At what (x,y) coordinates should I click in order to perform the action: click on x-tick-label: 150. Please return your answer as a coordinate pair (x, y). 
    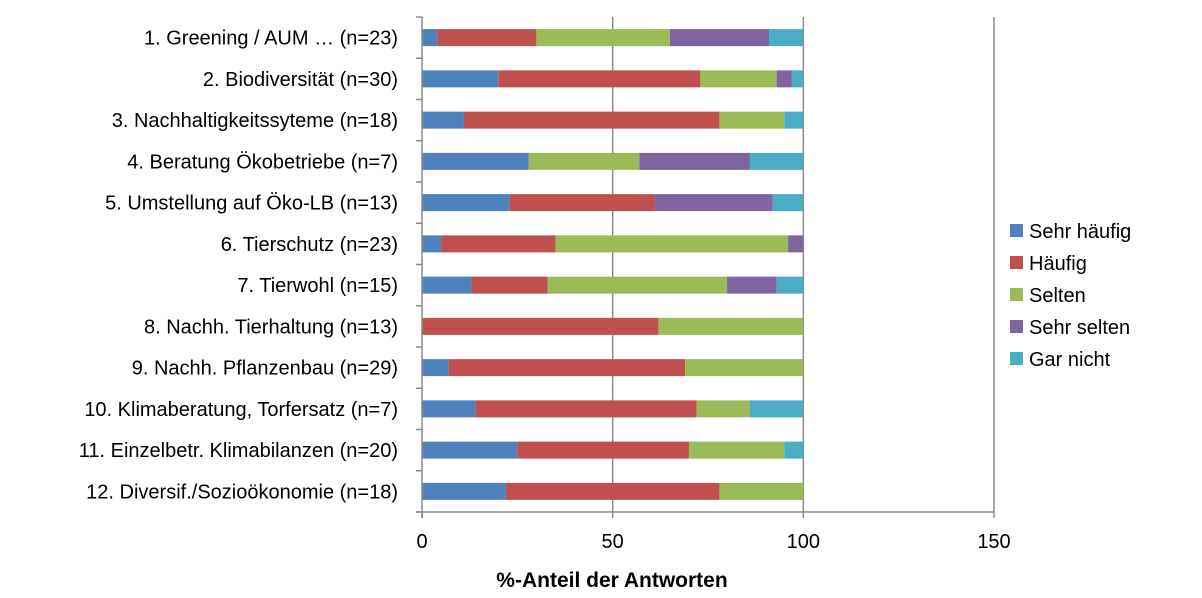
    Looking at the image, I should click on (993, 542).